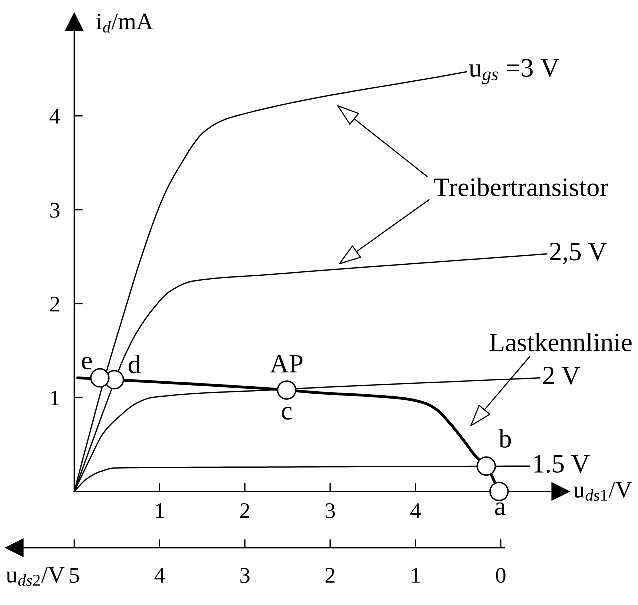 The height and width of the screenshot is (605, 638). I want to click on y-tick-label: 1, so click(55, 398).